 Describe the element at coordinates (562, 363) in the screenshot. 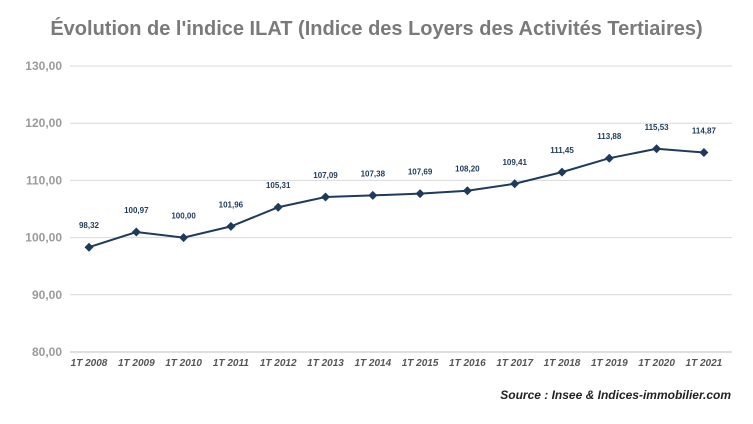

I see `x-tick-label: 1T 2018` at that location.